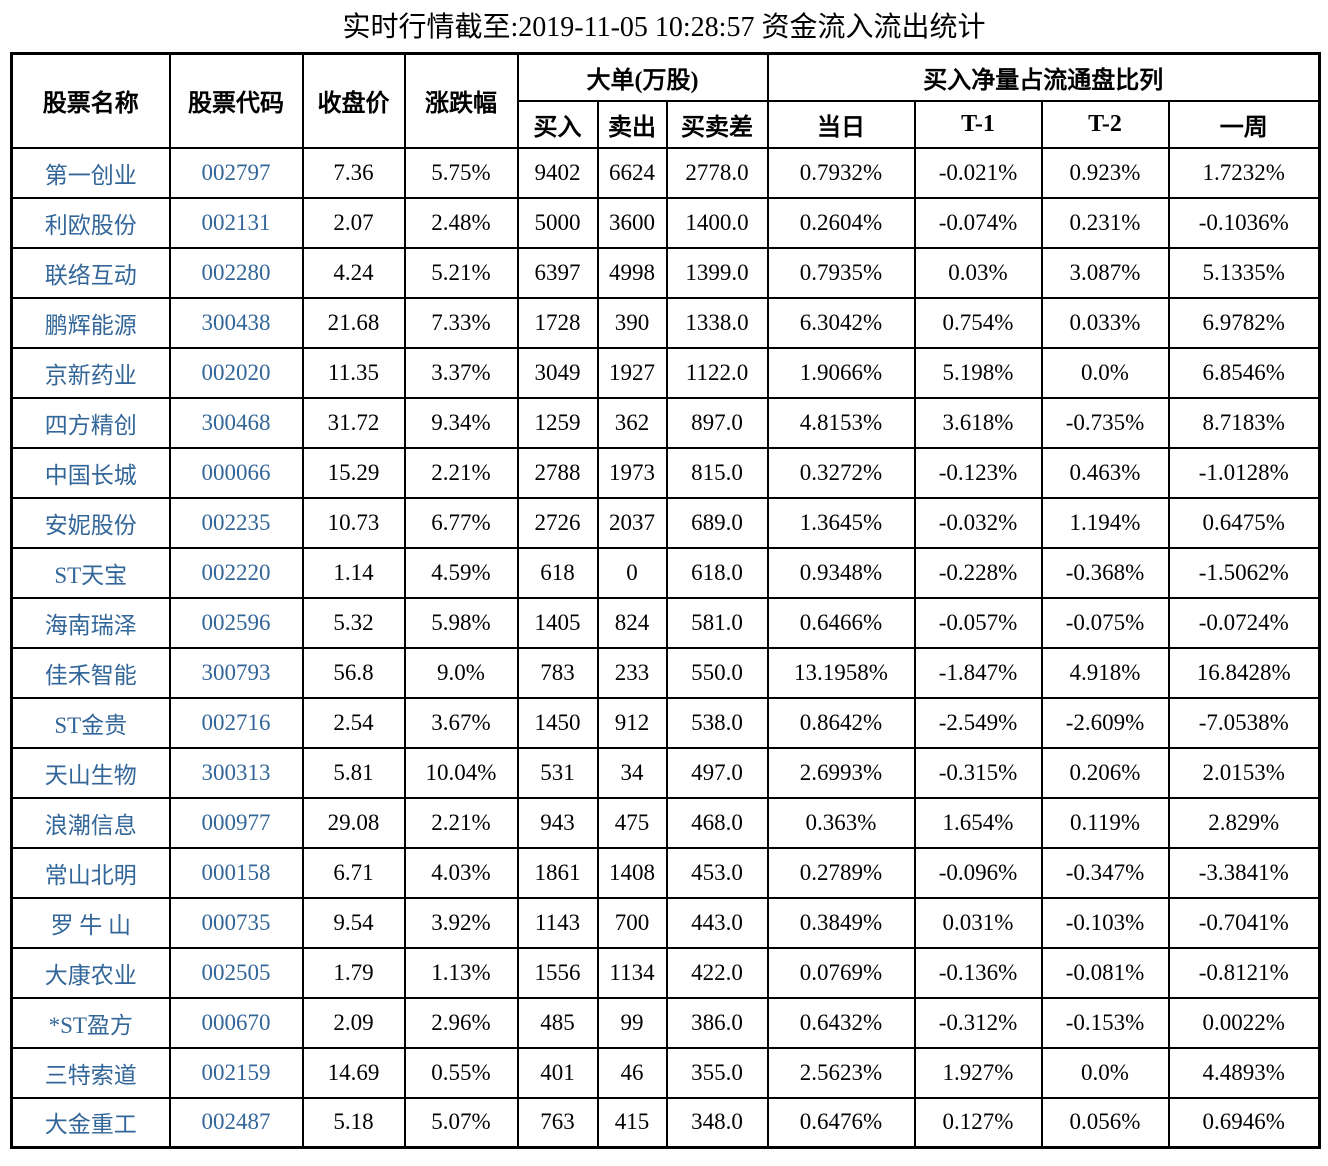 The height and width of the screenshot is (1166, 1328). What do you see at coordinates (632, 922) in the screenshot?
I see `cell-sell: 700` at bounding box center [632, 922].